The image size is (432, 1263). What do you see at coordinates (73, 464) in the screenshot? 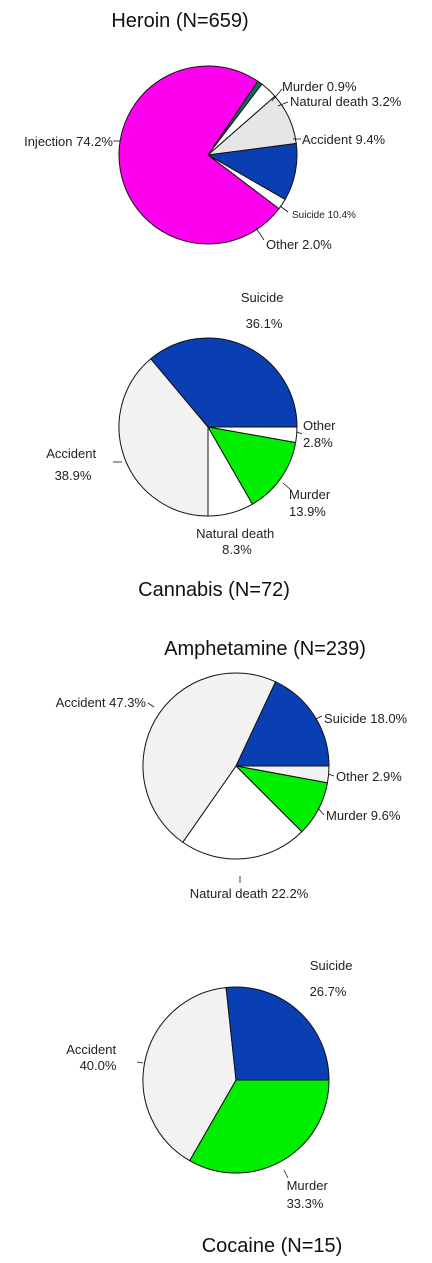
I see `cannabis-label-accident: Accident 38.9%` at bounding box center [73, 464].